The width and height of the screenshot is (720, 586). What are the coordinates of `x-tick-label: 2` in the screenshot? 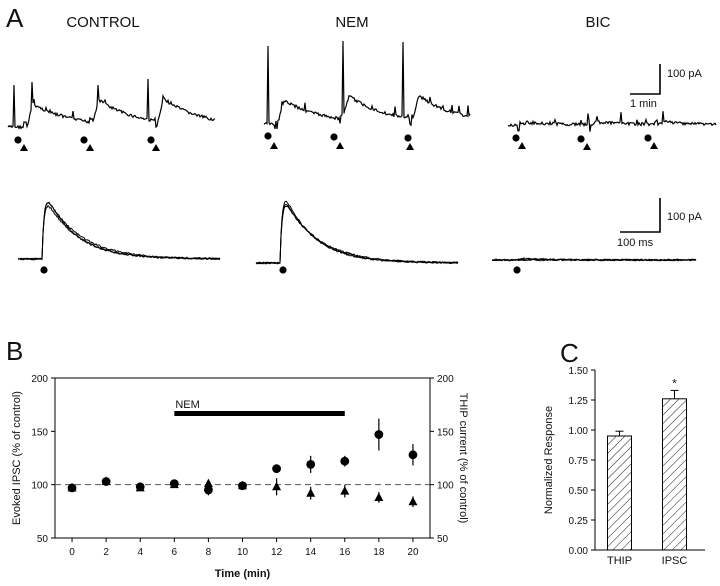 It's located at (106, 552).